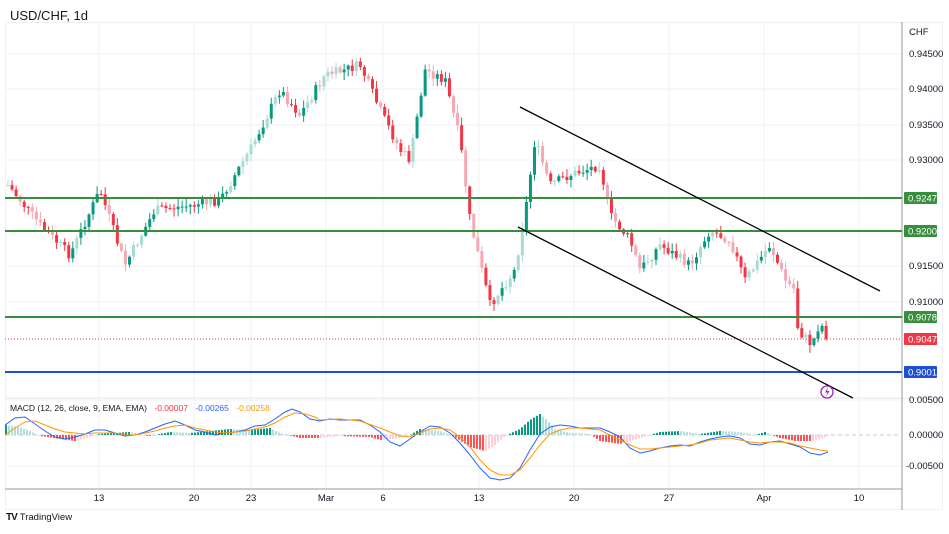  I want to click on svg-text: 0.91000, so click(926, 302).